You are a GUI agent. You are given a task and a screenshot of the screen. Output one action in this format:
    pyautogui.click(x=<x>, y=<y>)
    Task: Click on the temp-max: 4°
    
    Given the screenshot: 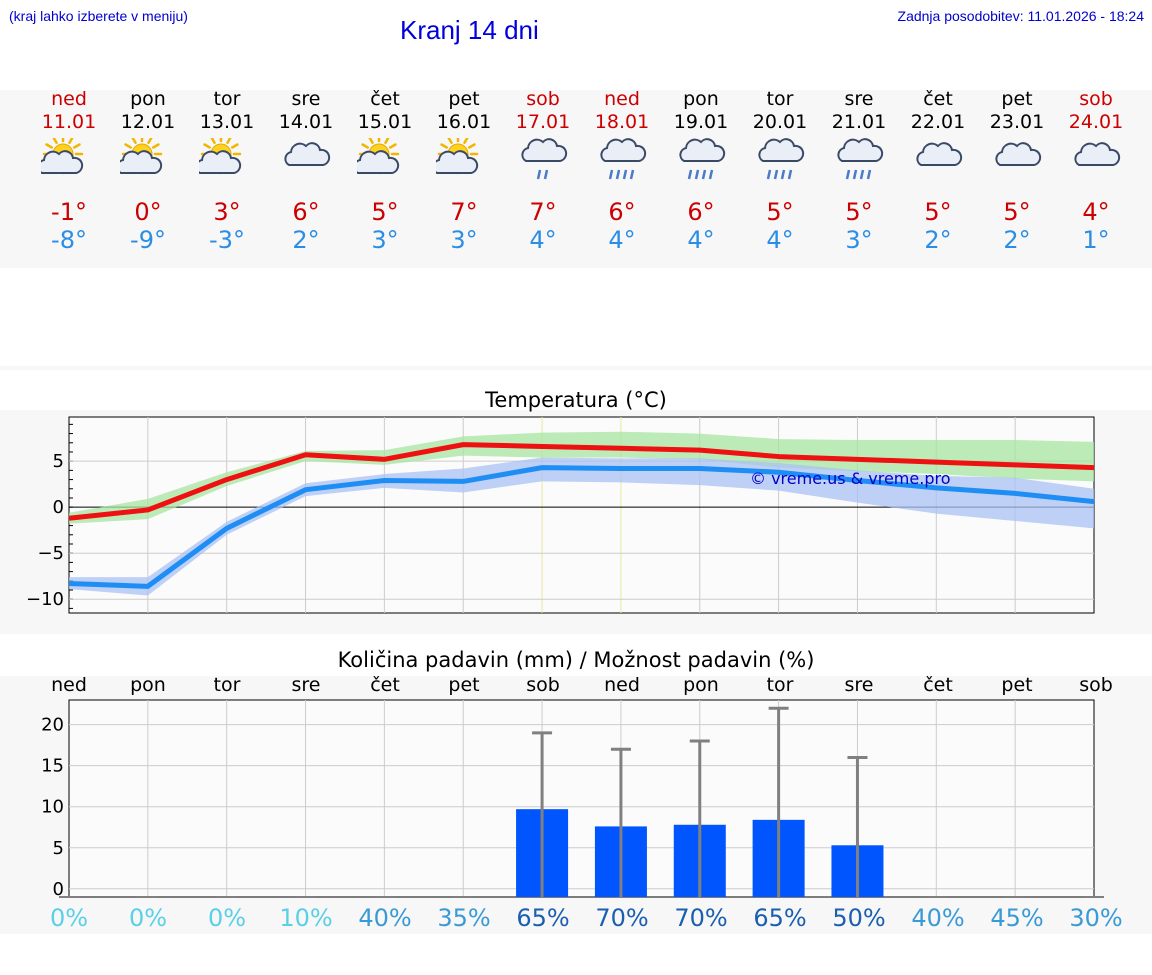 What is the action you would take?
    pyautogui.click(x=1096, y=212)
    